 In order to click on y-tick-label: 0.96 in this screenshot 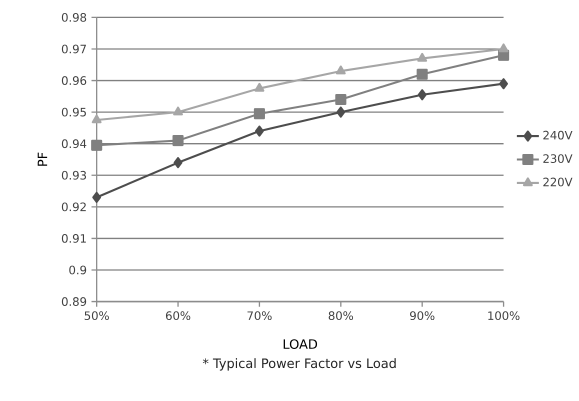, I will do `click(74, 80)`.